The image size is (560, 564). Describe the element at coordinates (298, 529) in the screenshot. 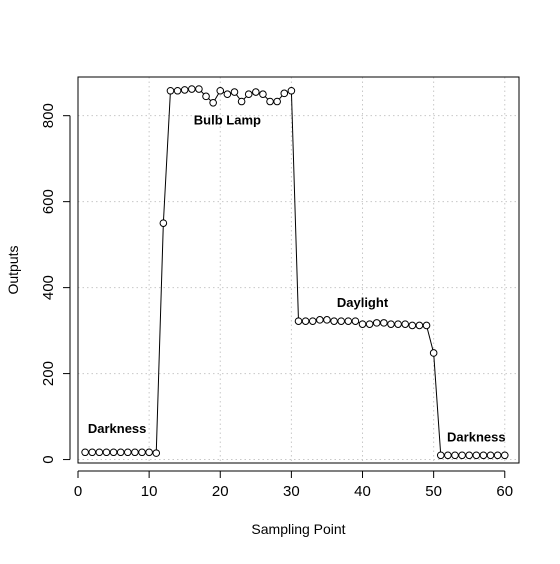

I see `x-axis-title: Sampling Point` at that location.